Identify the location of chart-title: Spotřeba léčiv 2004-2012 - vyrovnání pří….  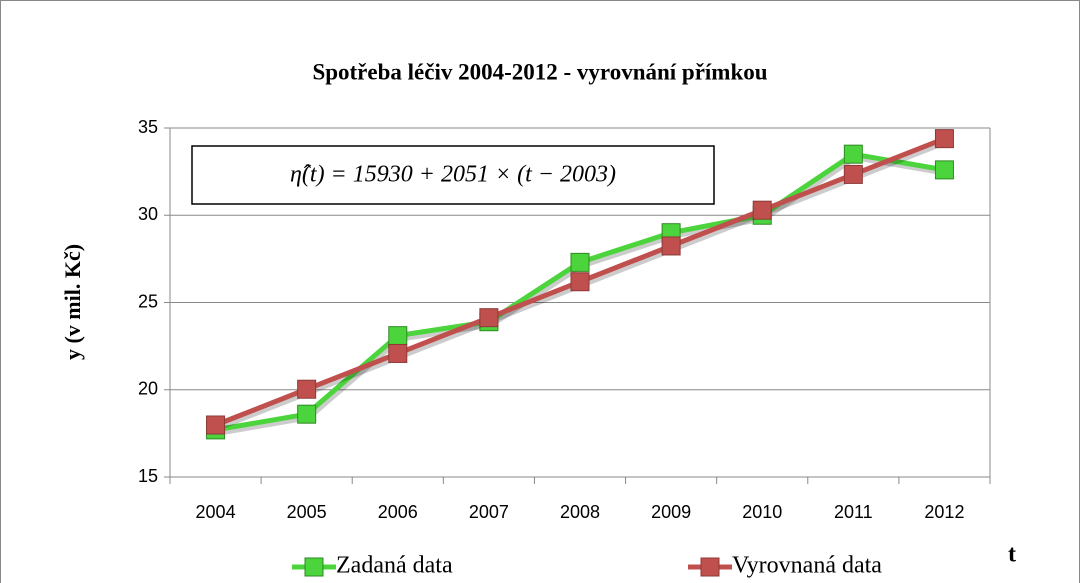
(539, 71).